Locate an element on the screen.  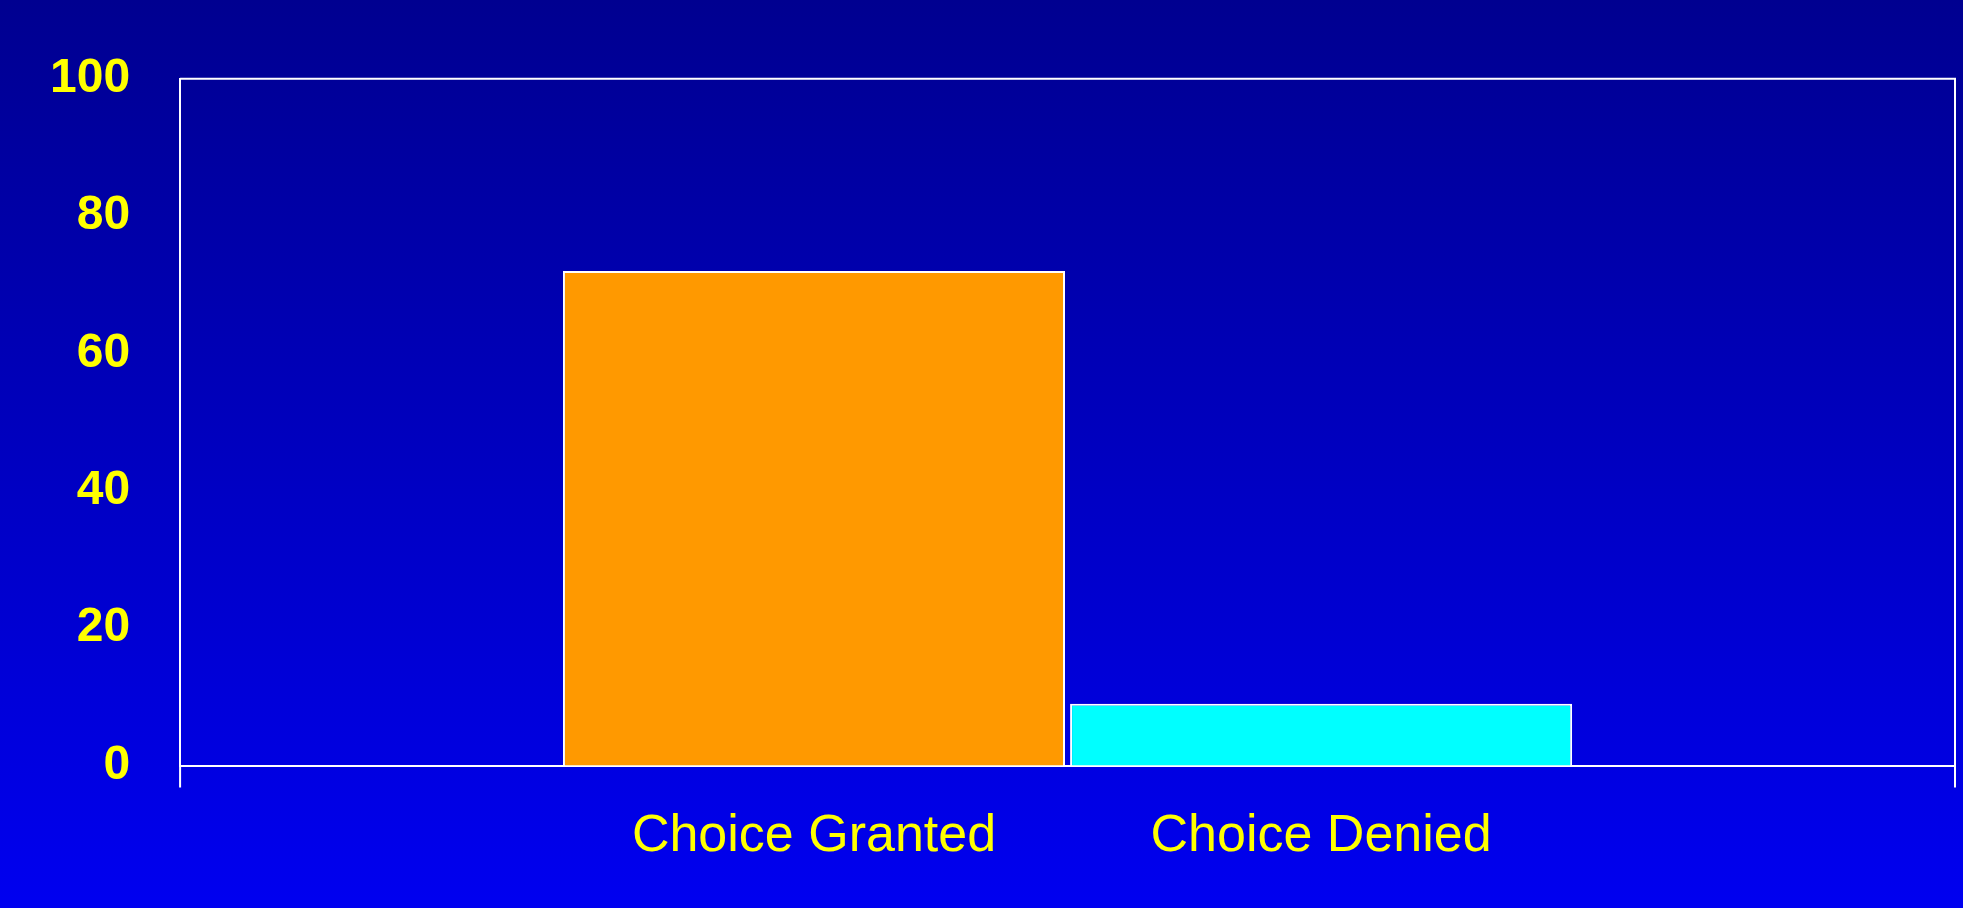
y-tick-label: 80 is located at coordinates (103, 213).